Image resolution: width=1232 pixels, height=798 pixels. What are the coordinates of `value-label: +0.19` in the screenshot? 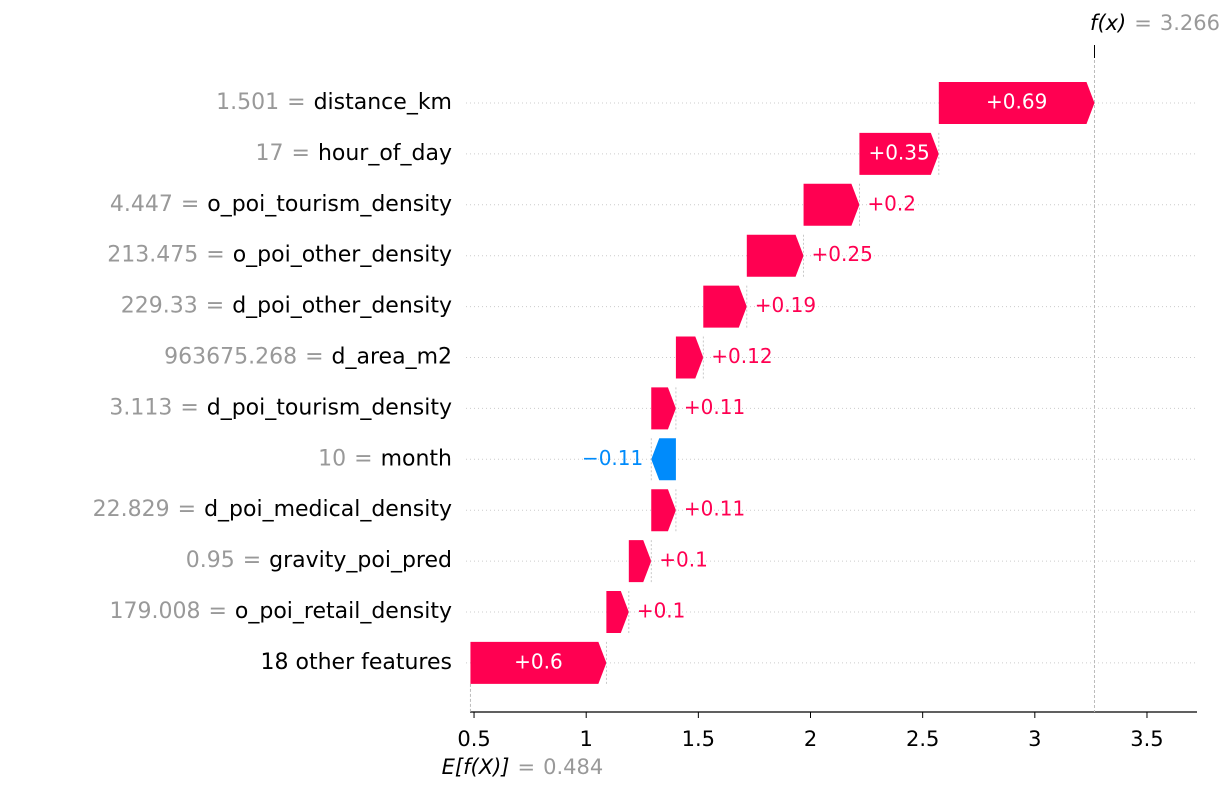 It's located at (785, 305).